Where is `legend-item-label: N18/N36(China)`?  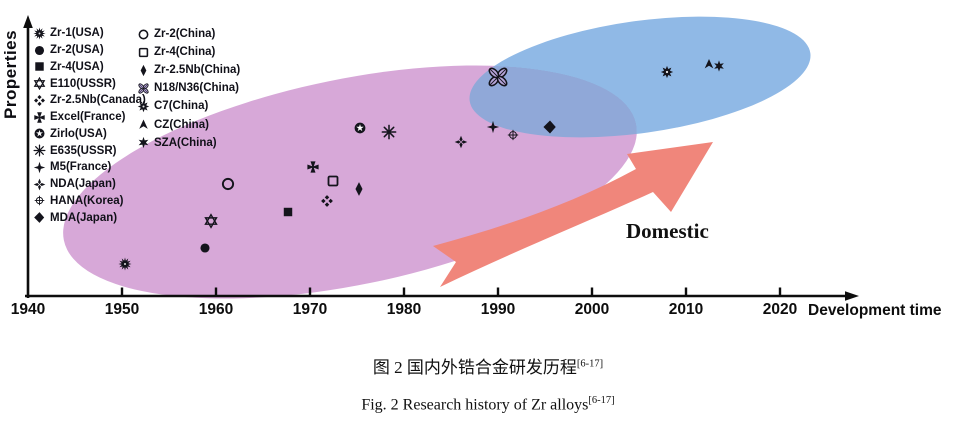 legend-item-label: N18/N36(China) is located at coordinates (196, 88).